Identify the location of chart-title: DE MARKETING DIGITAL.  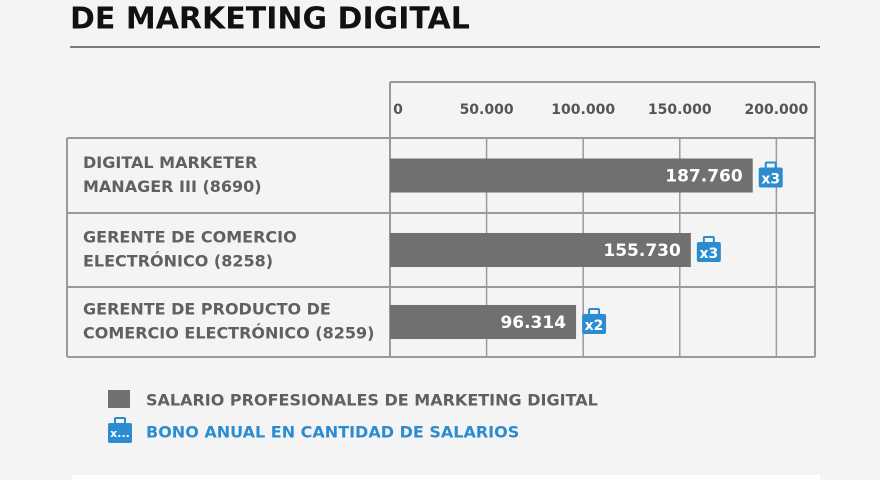
(270, 19).